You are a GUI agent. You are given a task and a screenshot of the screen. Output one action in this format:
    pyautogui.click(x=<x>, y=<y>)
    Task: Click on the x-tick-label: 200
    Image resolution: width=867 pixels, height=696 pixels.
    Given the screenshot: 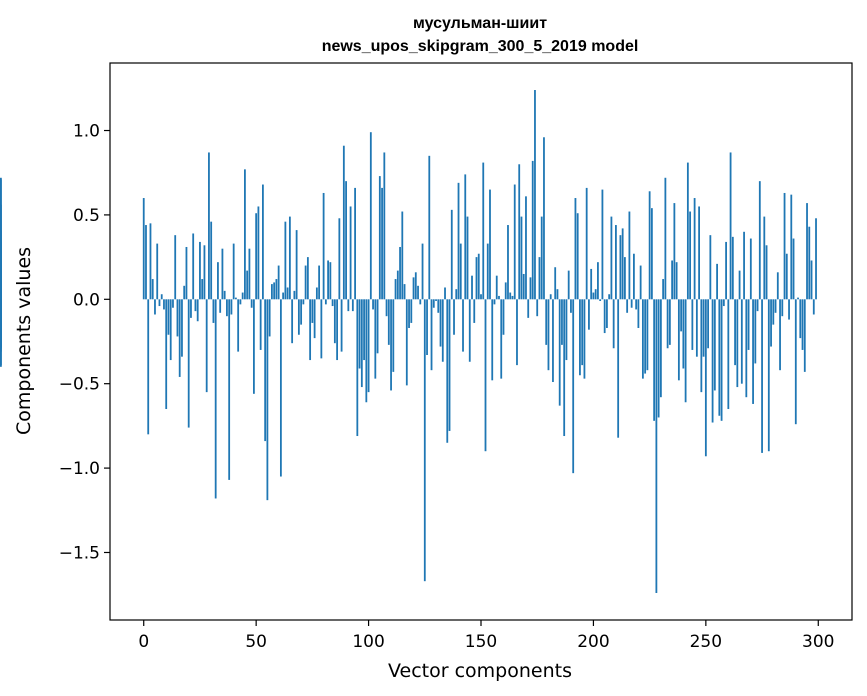 What is the action you would take?
    pyautogui.click(x=593, y=642)
    